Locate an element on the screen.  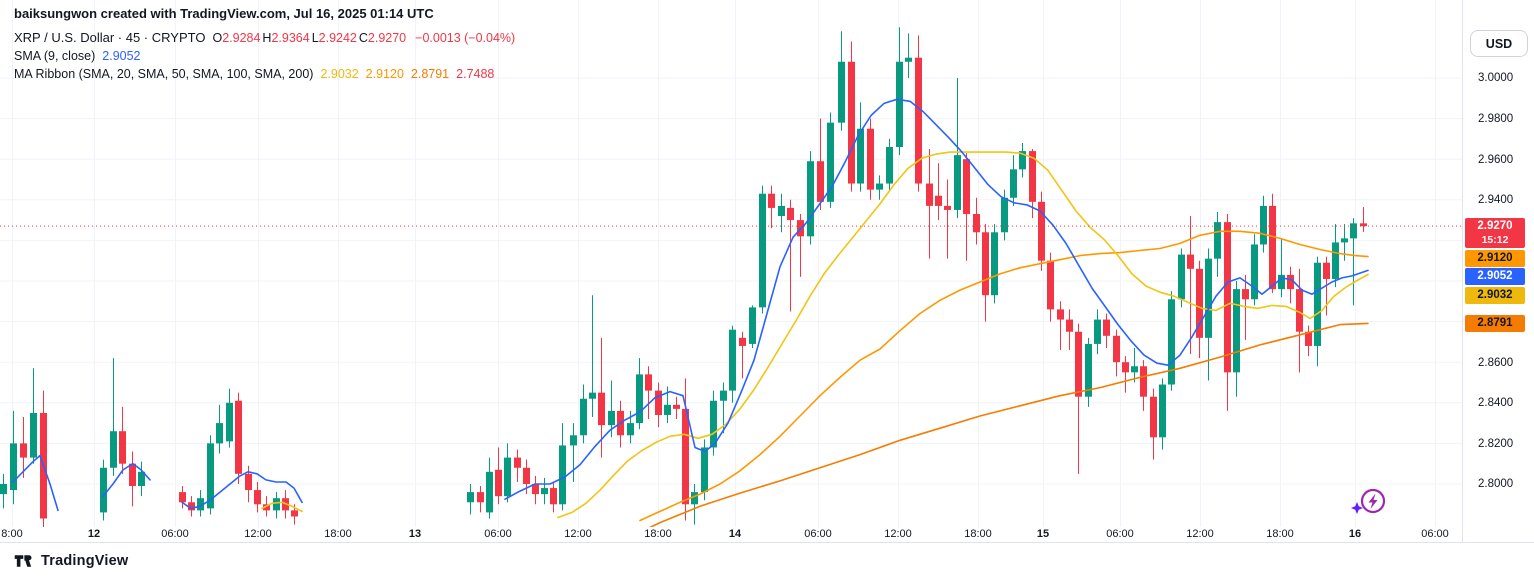
ma-ribbon-value: 2.9032 is located at coordinates (339, 74).